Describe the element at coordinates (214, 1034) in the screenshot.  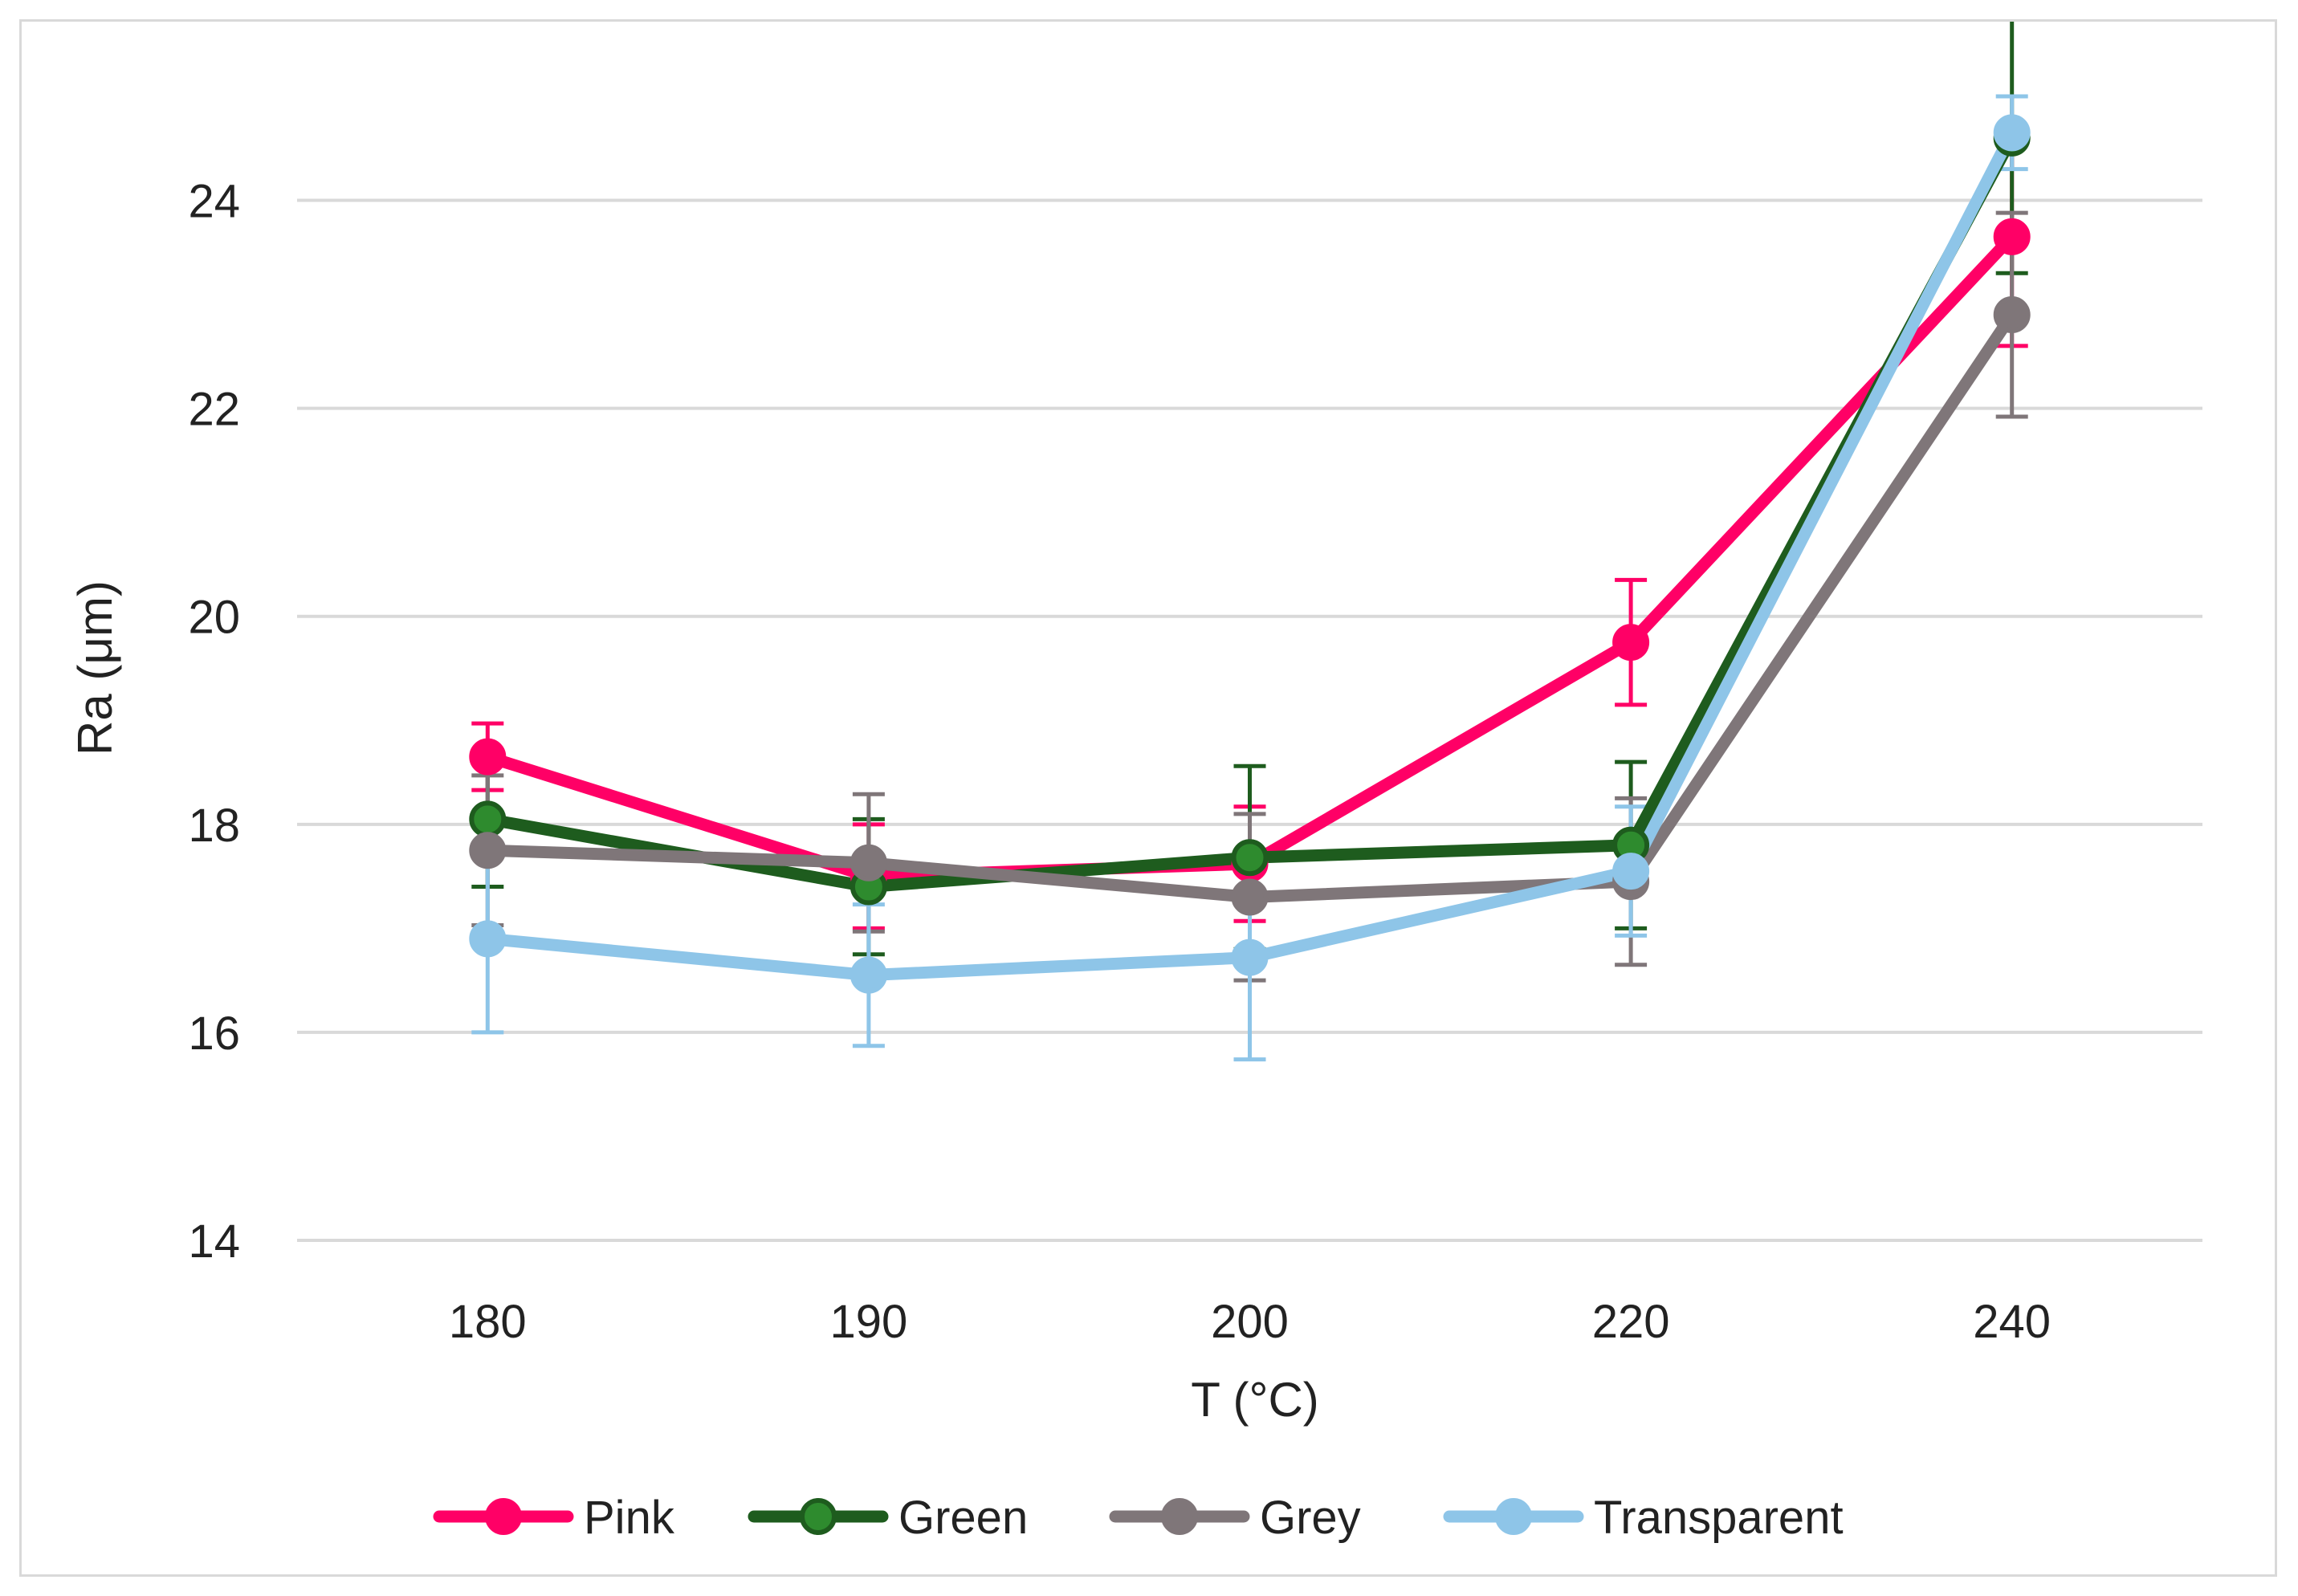
I see `y-tick-label-16: 16` at that location.